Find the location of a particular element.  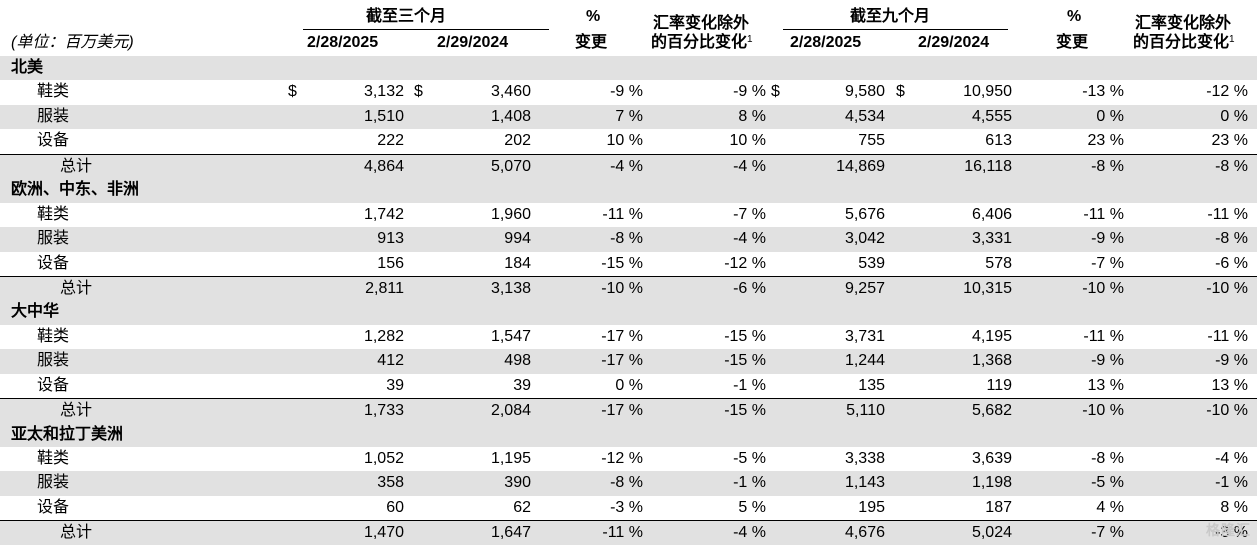

nine-months-title: 截至九个月 is located at coordinates (890, 16).